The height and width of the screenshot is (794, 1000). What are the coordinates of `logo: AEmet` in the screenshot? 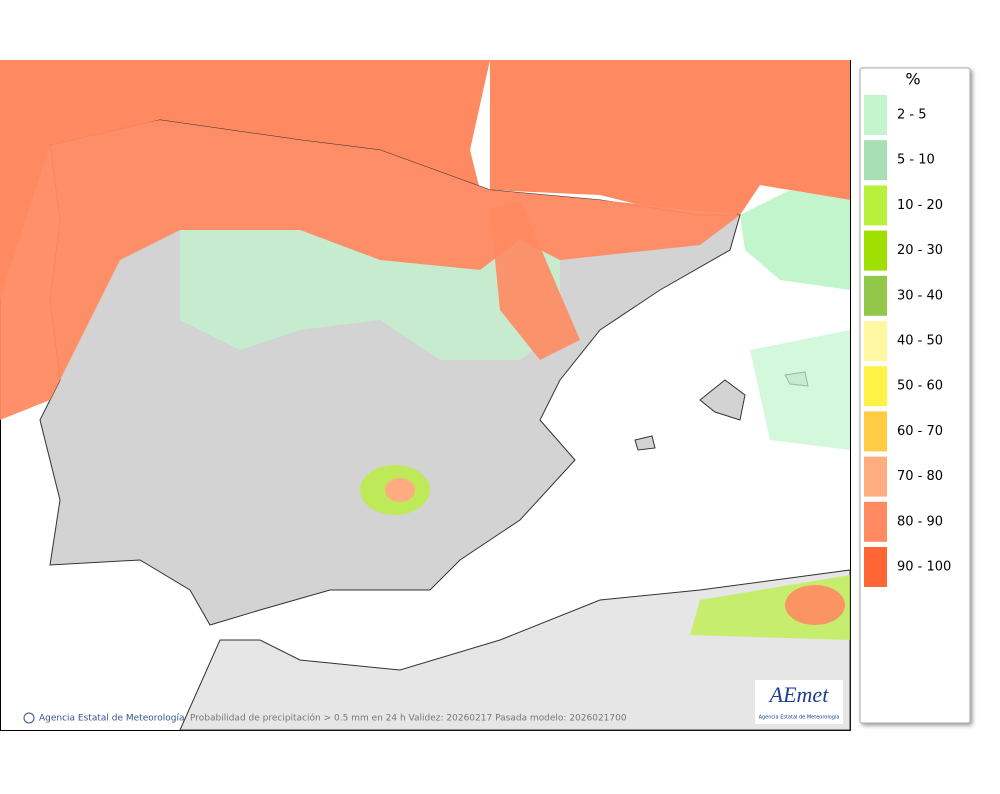 It's located at (799, 694).